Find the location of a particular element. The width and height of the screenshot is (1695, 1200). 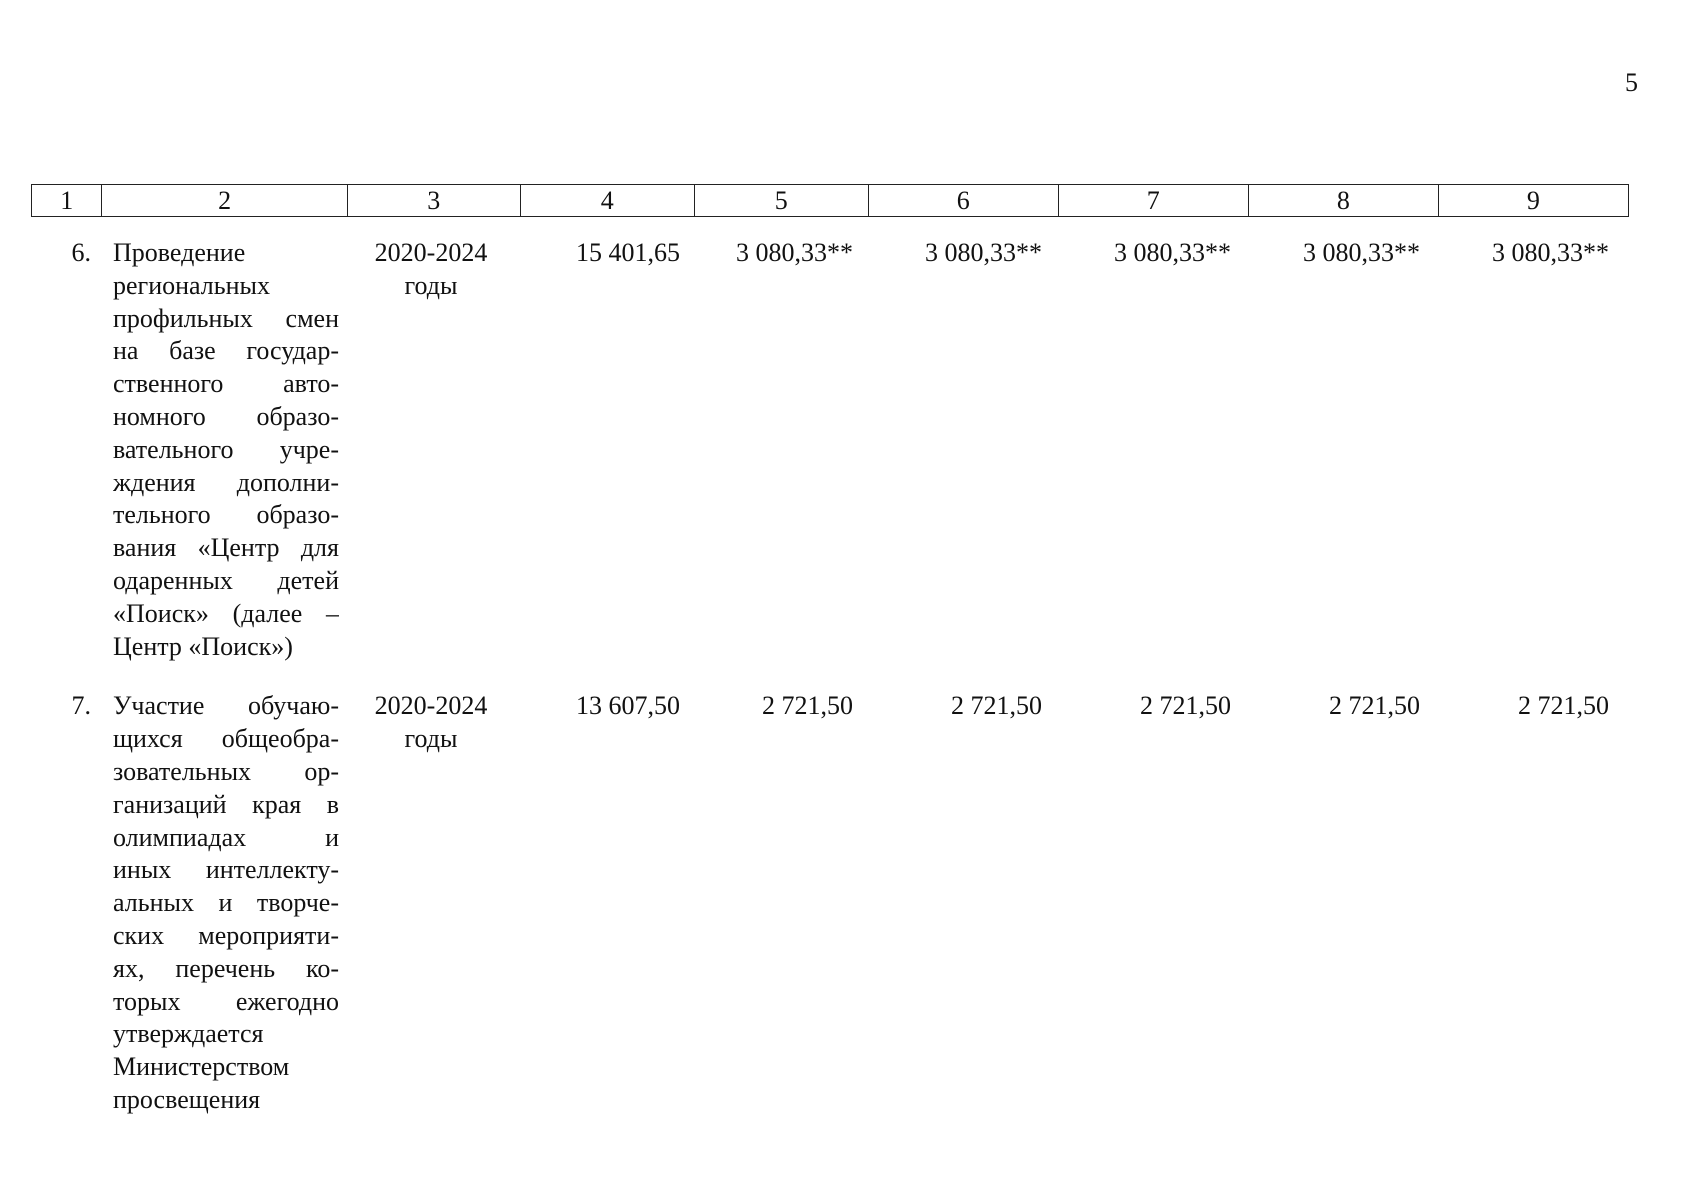

amount-col-6: 3 080,33** is located at coordinates (983, 252).